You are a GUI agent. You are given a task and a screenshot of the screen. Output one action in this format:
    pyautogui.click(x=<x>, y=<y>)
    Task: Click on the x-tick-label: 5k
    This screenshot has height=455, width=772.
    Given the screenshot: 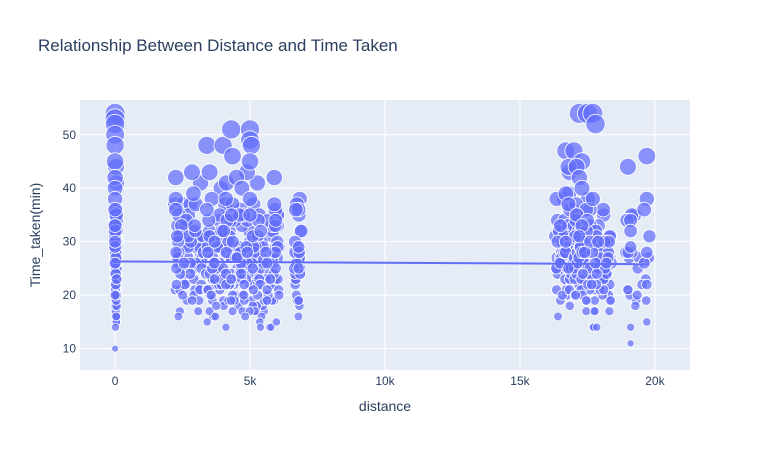 What is the action you would take?
    pyautogui.click(x=251, y=381)
    